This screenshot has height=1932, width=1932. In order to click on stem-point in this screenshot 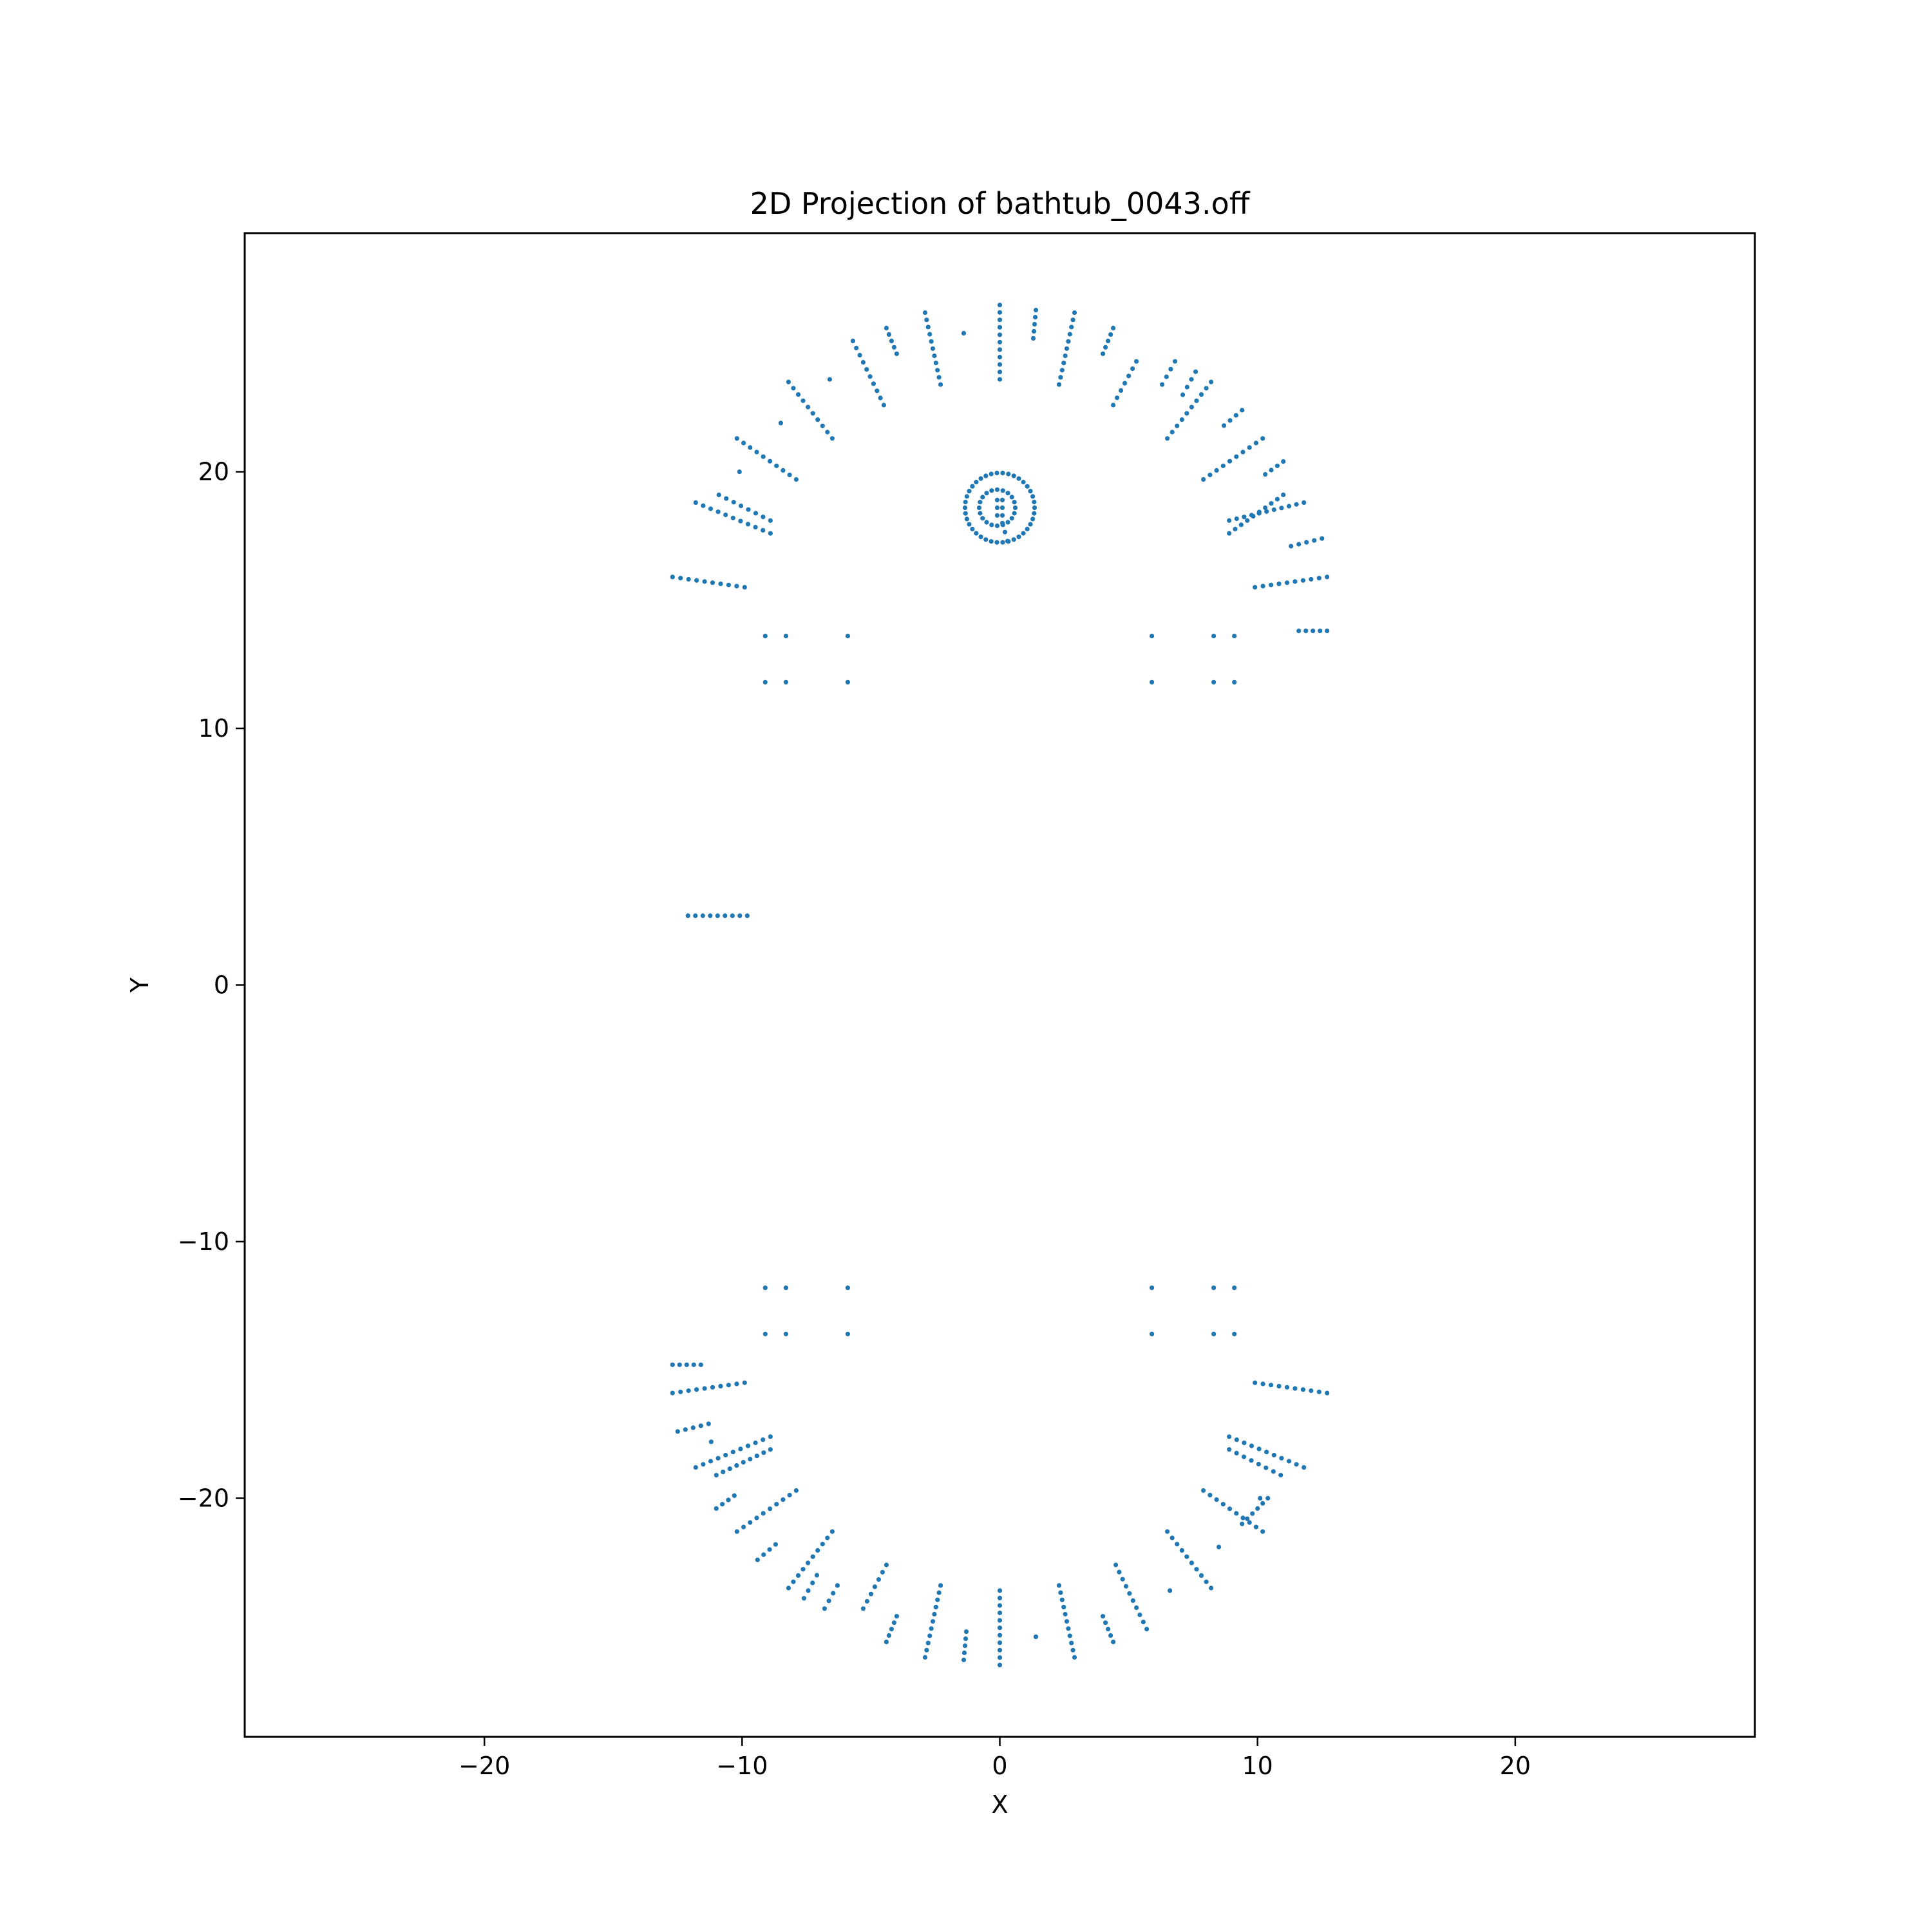, I will do `click(1002, 523)`.